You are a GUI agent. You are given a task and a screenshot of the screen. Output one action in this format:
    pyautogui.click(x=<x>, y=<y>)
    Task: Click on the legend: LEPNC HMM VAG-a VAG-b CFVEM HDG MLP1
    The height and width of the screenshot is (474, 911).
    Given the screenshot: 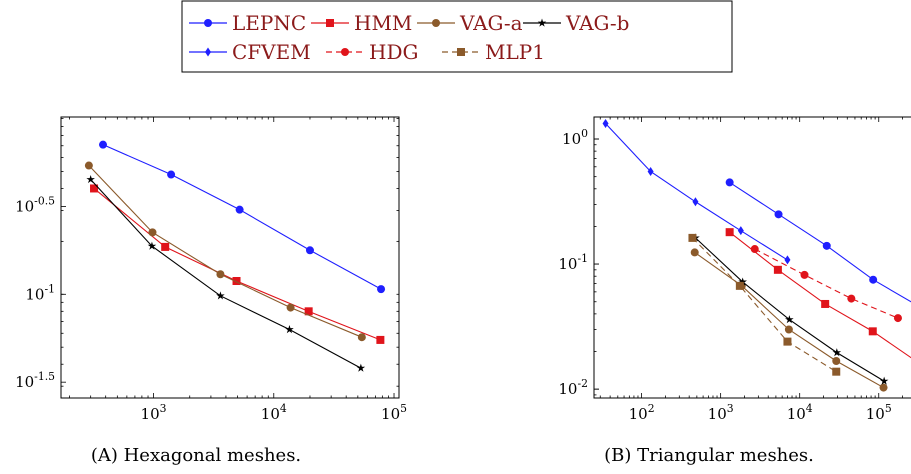 What is the action you would take?
    pyautogui.click(x=457, y=36)
    